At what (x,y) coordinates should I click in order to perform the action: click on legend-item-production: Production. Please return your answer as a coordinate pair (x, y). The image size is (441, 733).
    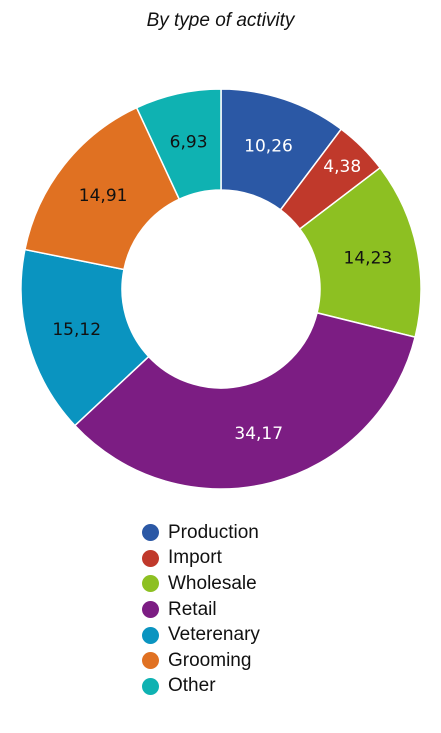
    Looking at the image, I should click on (201, 533).